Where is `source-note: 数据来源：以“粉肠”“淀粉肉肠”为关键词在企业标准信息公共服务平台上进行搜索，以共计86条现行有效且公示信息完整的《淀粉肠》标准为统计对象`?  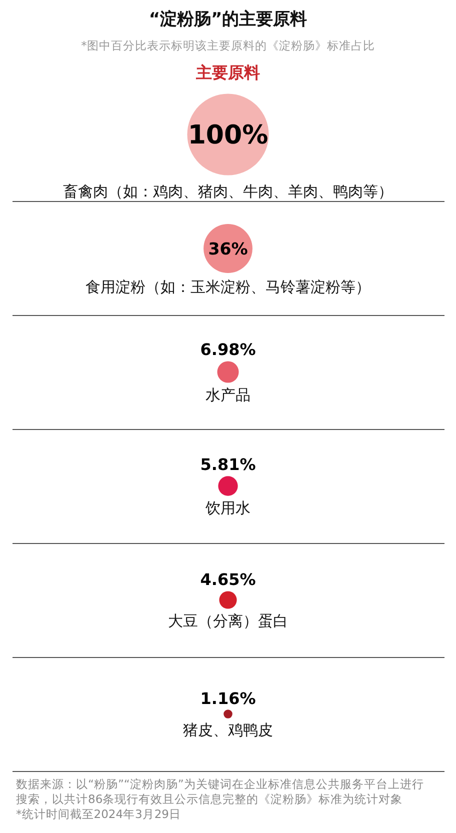 source-note: 数据来源：以“粉肠”“淀粉肉肠”为关键词在企业标准信息公共服务平台上进行搜索，以共计86条现行有效且公示信息完整的《淀粉肠》标准为统计对象 is located at coordinates (220, 791).